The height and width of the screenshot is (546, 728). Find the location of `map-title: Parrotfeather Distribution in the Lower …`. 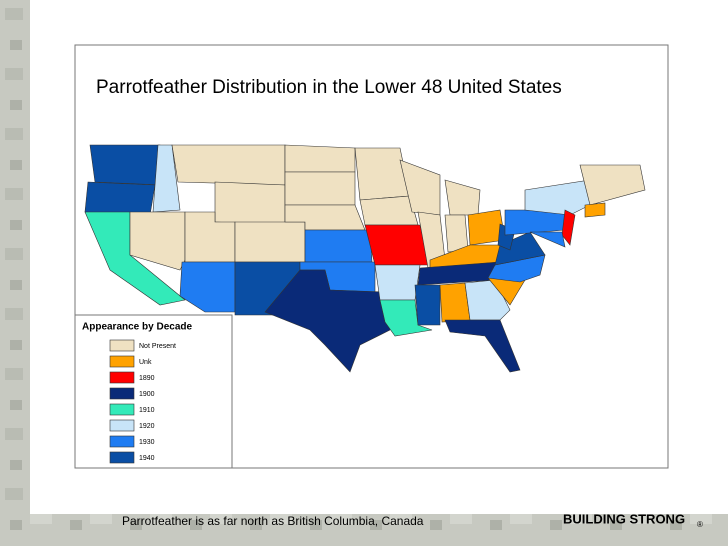

map-title: Parrotfeather Distribution in the Lower … is located at coordinates (329, 87).